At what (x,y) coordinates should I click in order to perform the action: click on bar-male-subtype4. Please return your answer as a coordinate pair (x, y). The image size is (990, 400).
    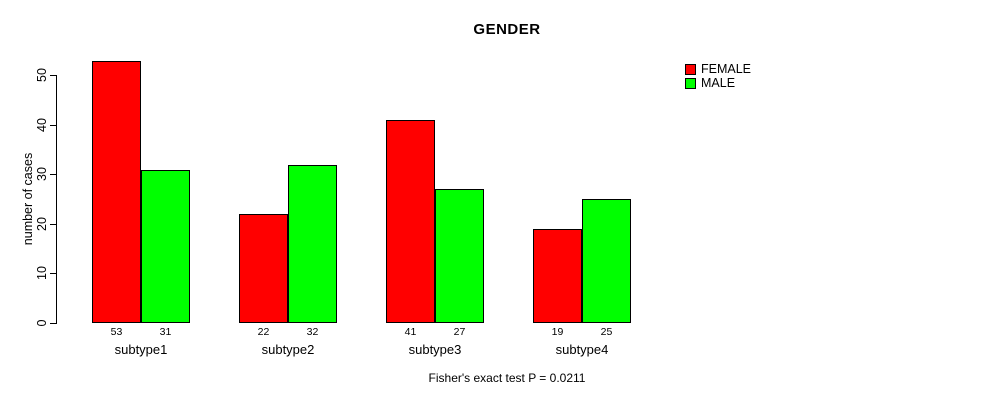
    Looking at the image, I should click on (606, 261).